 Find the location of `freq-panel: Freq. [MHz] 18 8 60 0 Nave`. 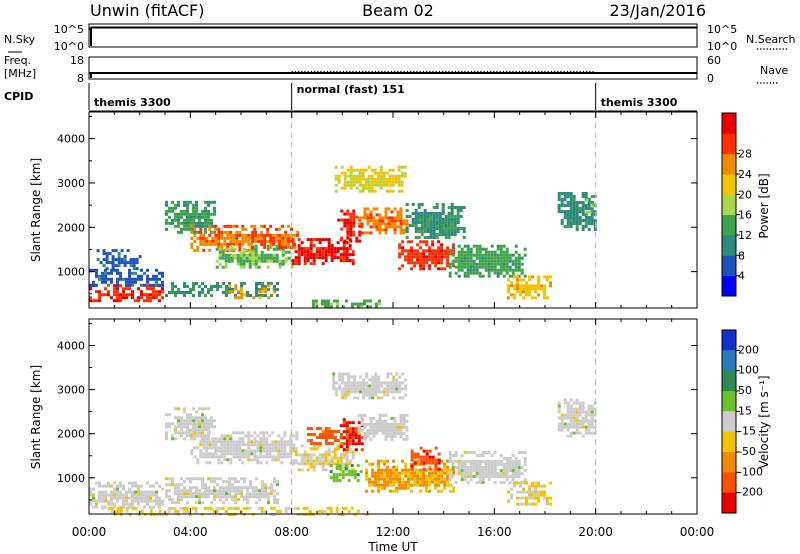

freq-panel: Freq. [MHz] 18 8 60 0 Nave is located at coordinates (396, 69).